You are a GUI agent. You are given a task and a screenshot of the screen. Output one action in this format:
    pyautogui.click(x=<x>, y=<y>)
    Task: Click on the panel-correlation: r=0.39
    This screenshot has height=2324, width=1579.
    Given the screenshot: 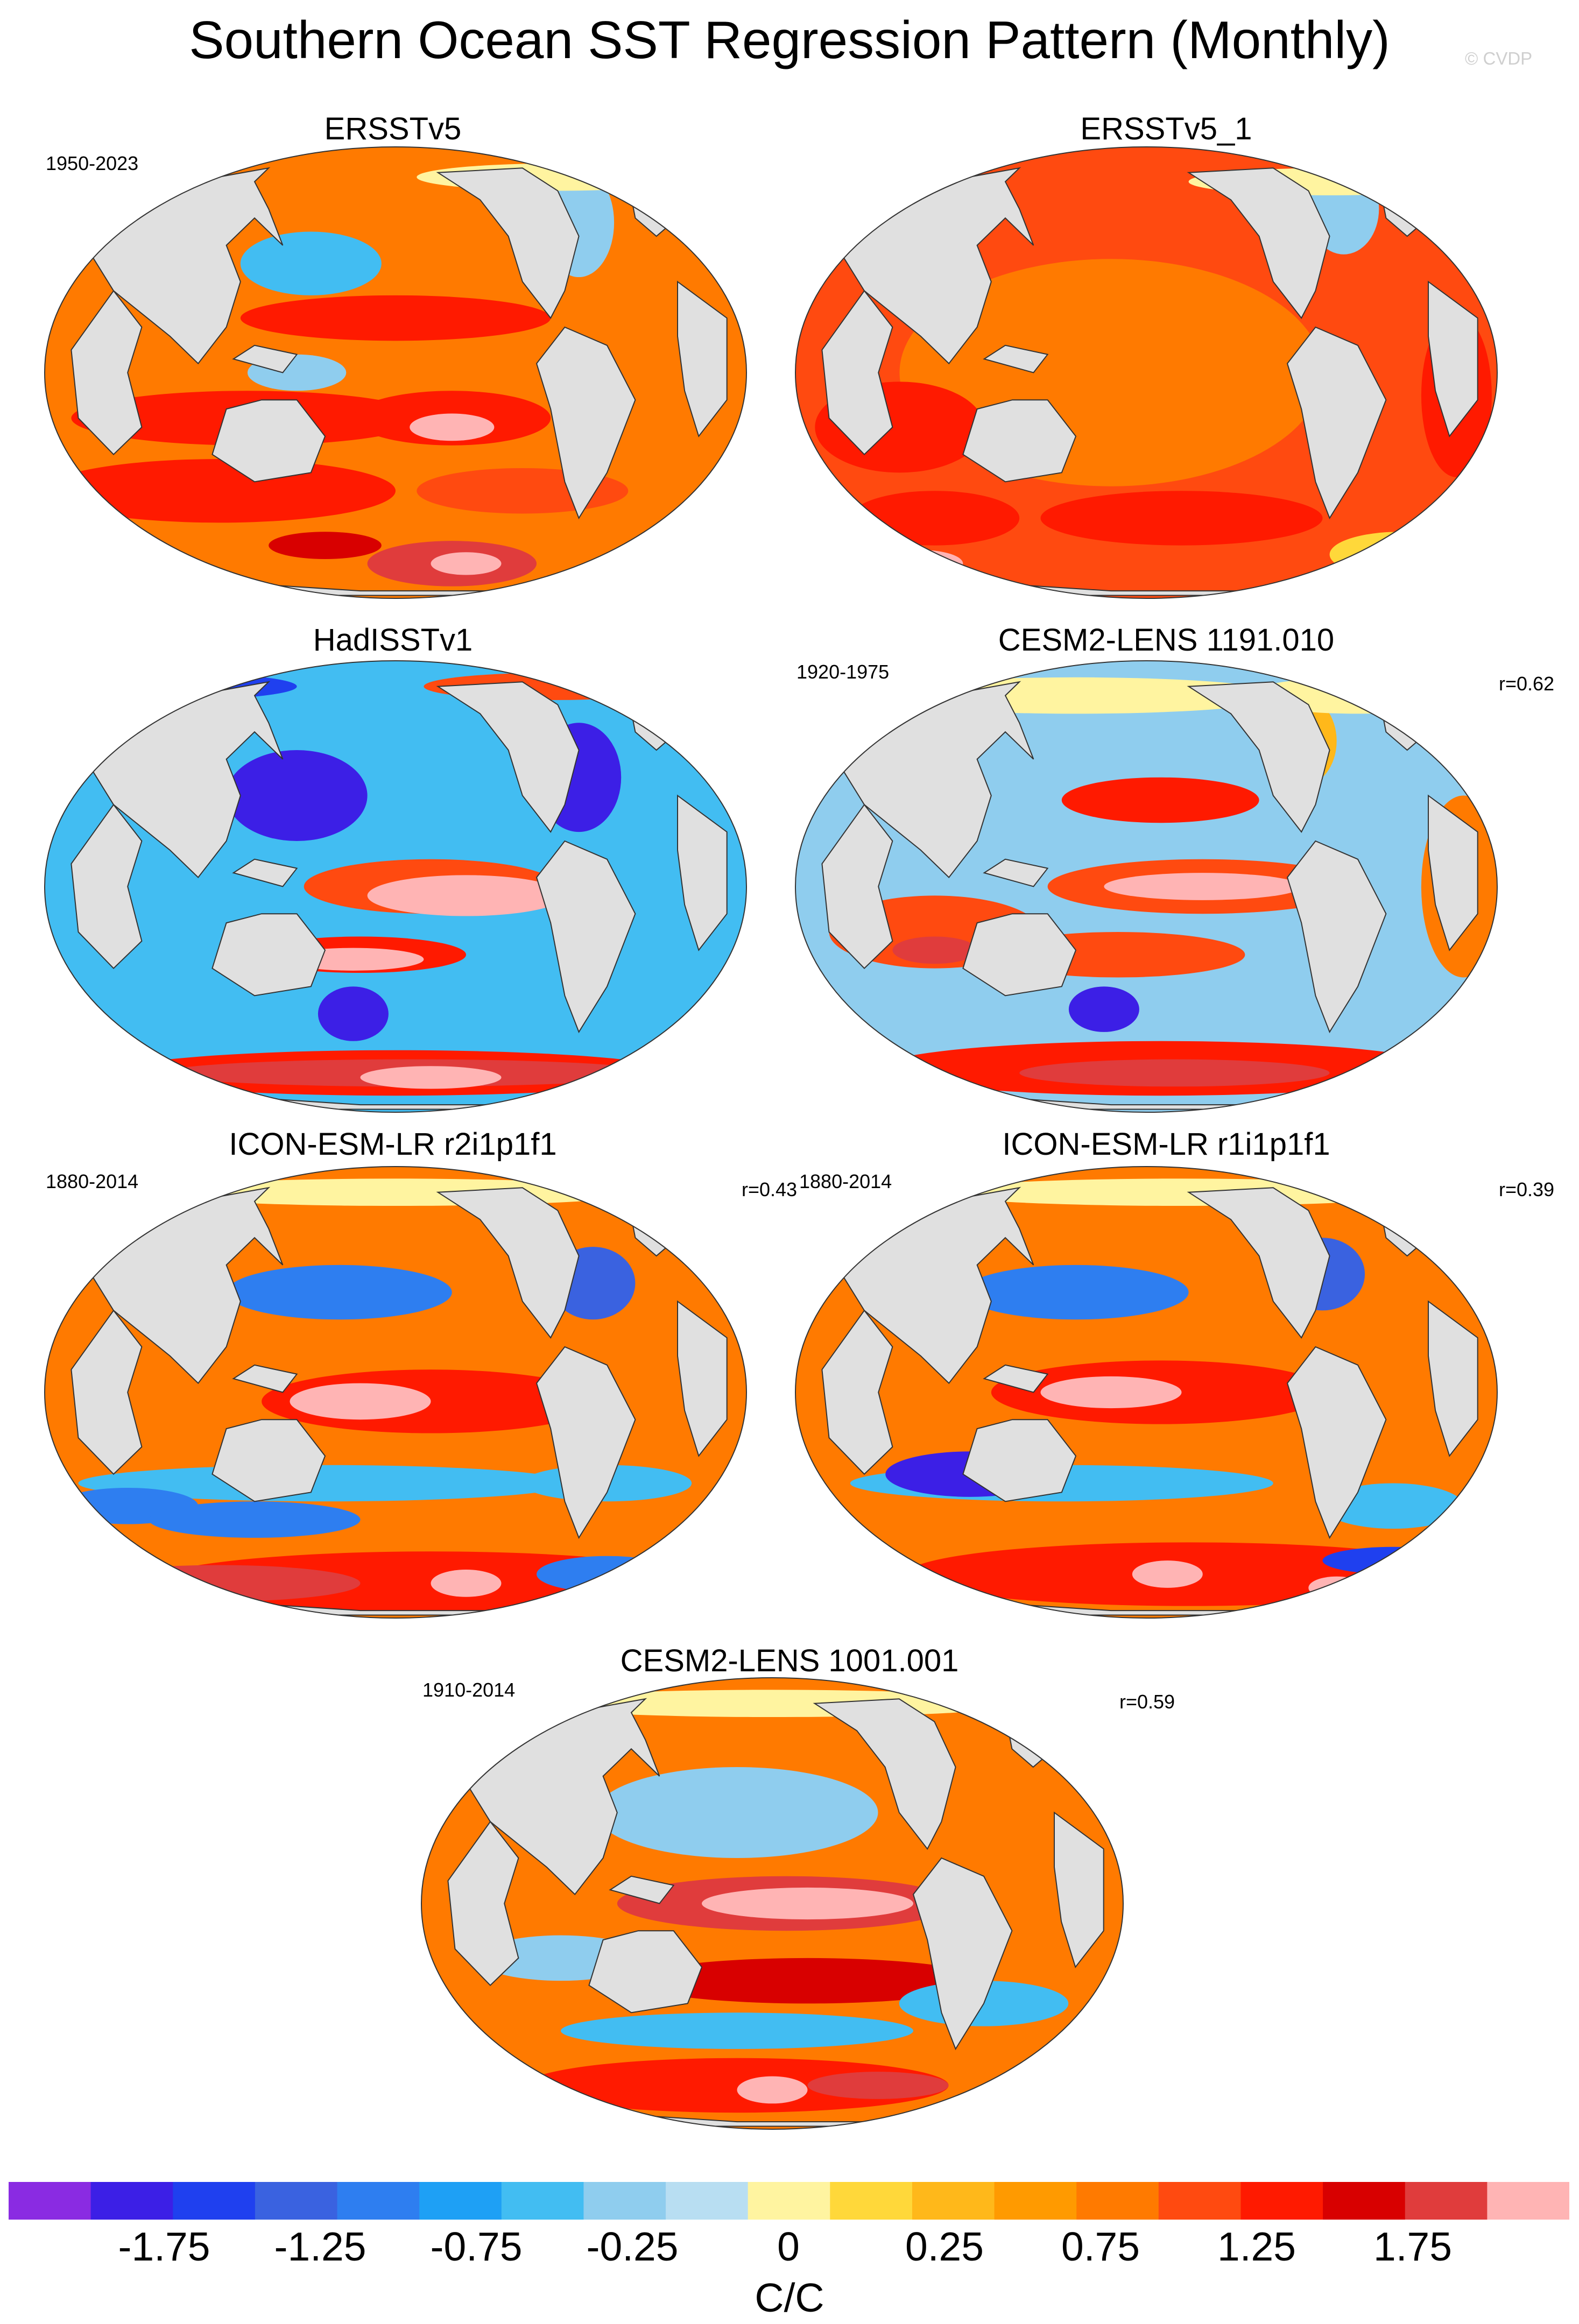 What is the action you would take?
    pyautogui.click(x=1527, y=1189)
    